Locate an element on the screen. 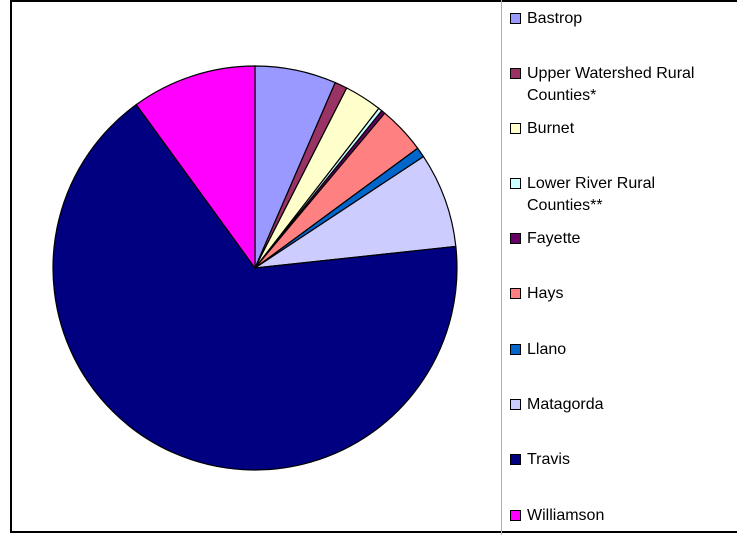  legend-item: Hays is located at coordinates (621, 294).